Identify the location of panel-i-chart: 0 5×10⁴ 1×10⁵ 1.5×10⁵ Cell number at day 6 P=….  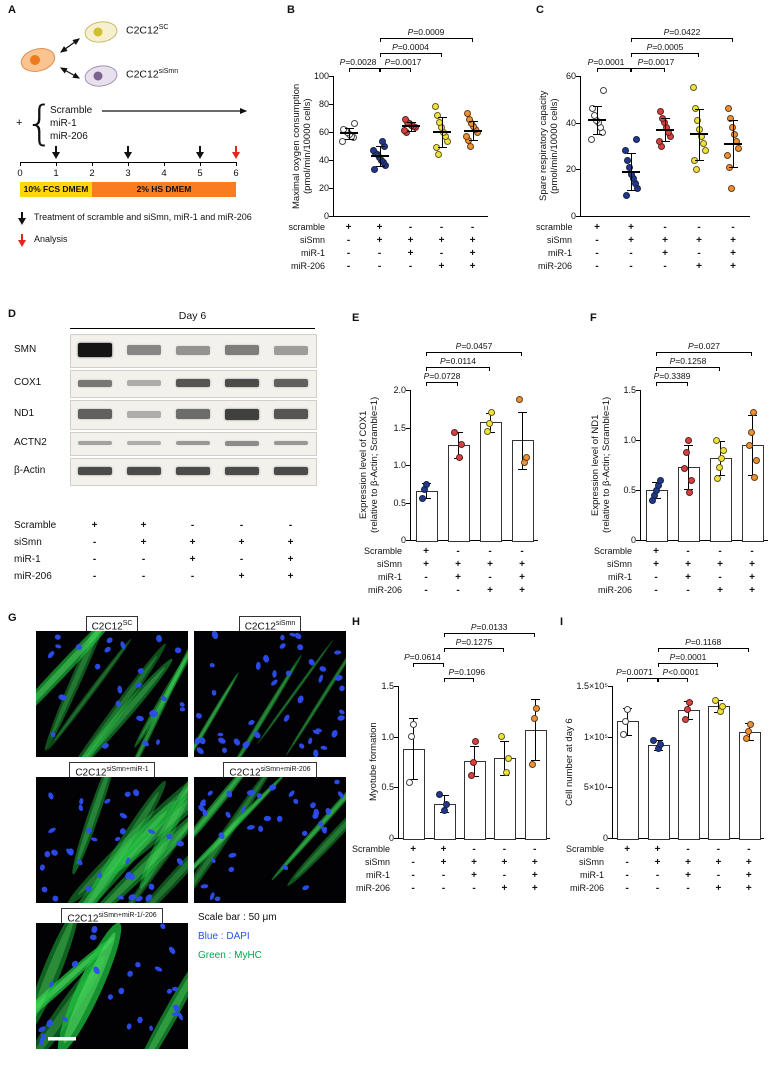
(668, 766).